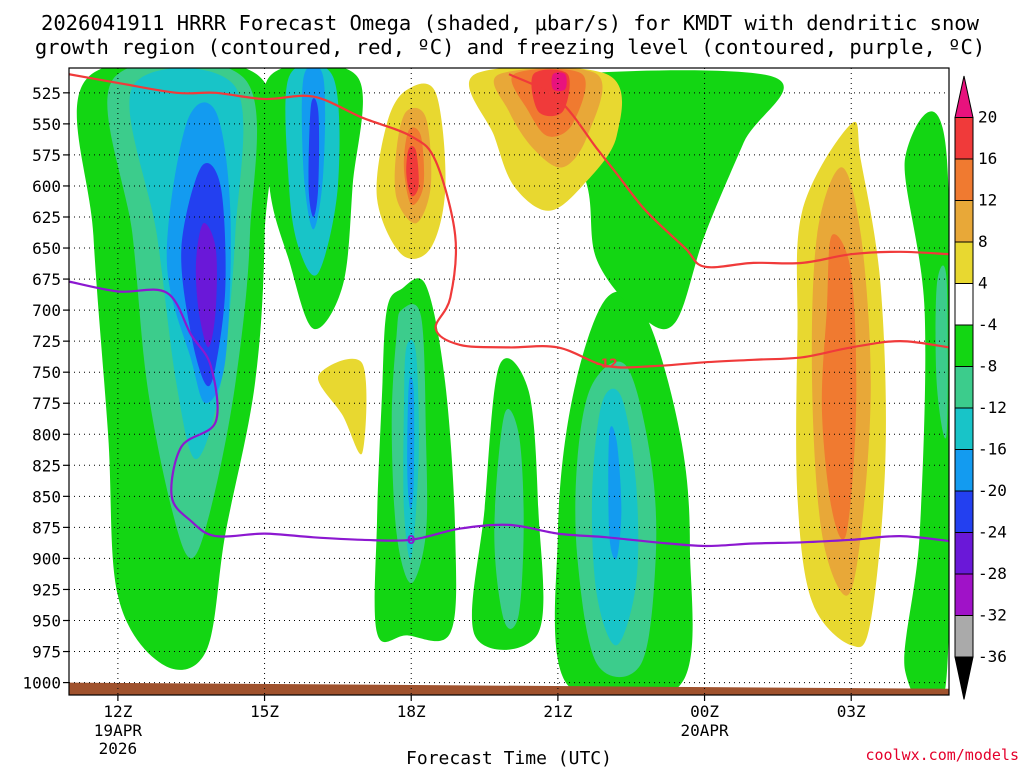 The image size is (1024, 768). What do you see at coordinates (992, 407) in the screenshot?
I see `colorbar-label: -12` at bounding box center [992, 407].